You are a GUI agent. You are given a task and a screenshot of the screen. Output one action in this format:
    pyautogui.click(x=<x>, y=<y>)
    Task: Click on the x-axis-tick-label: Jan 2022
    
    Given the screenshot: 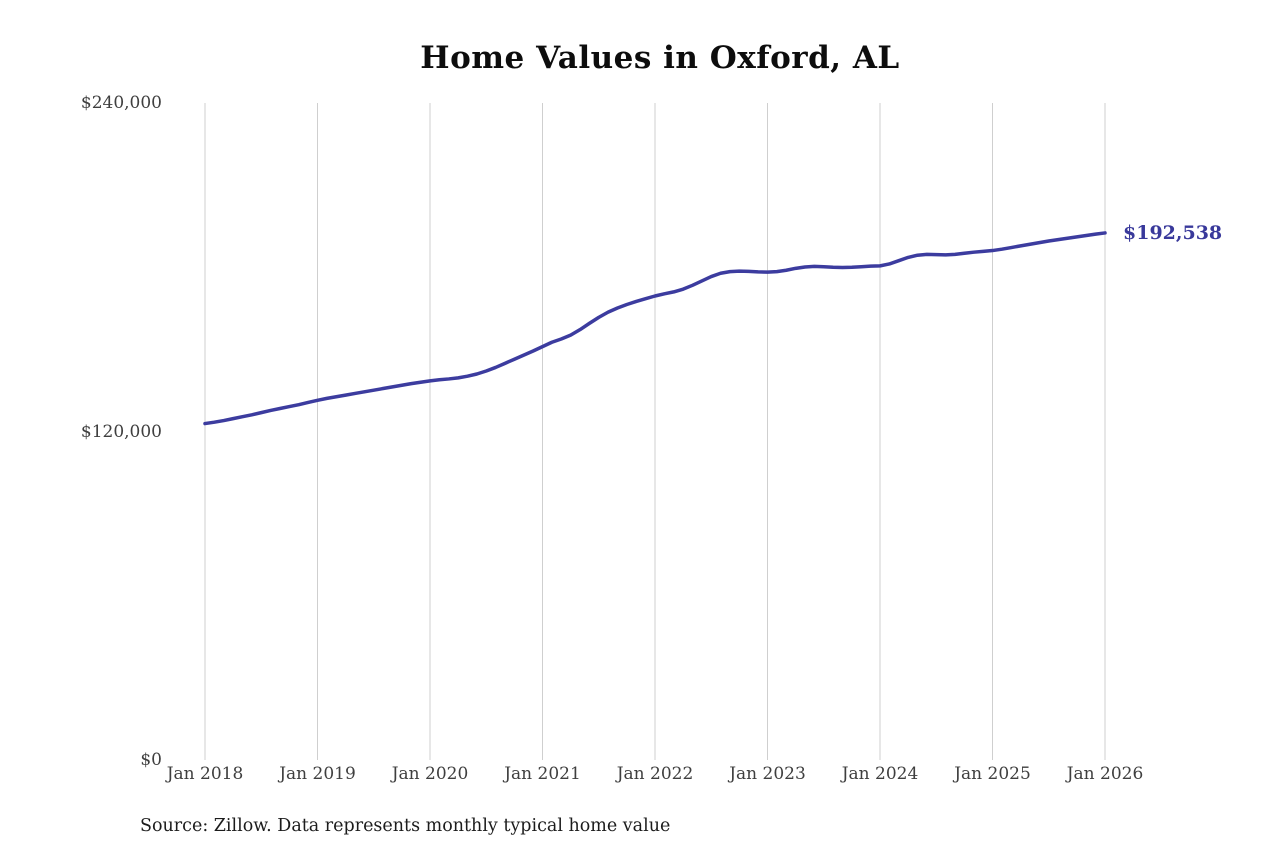 What is the action you would take?
    pyautogui.click(x=655, y=774)
    